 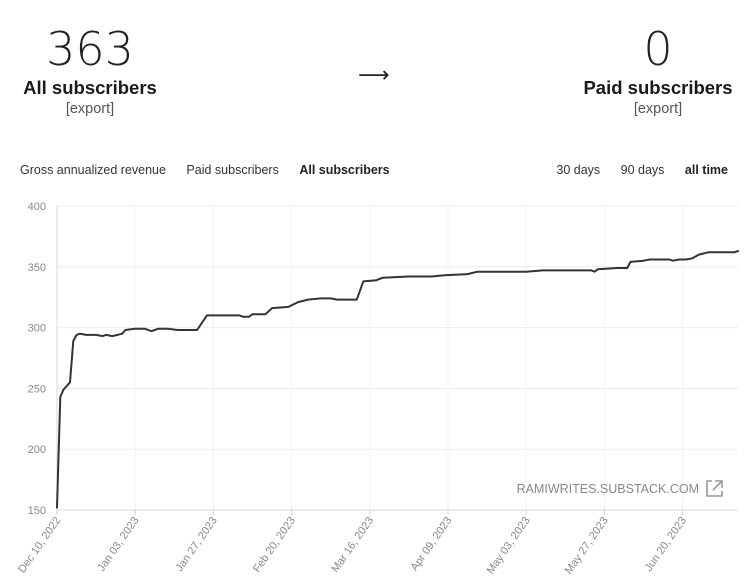 What do you see at coordinates (608, 489) in the screenshot?
I see `watermark-text: RAMIWRITES.SUBSTACK.COM` at bounding box center [608, 489].